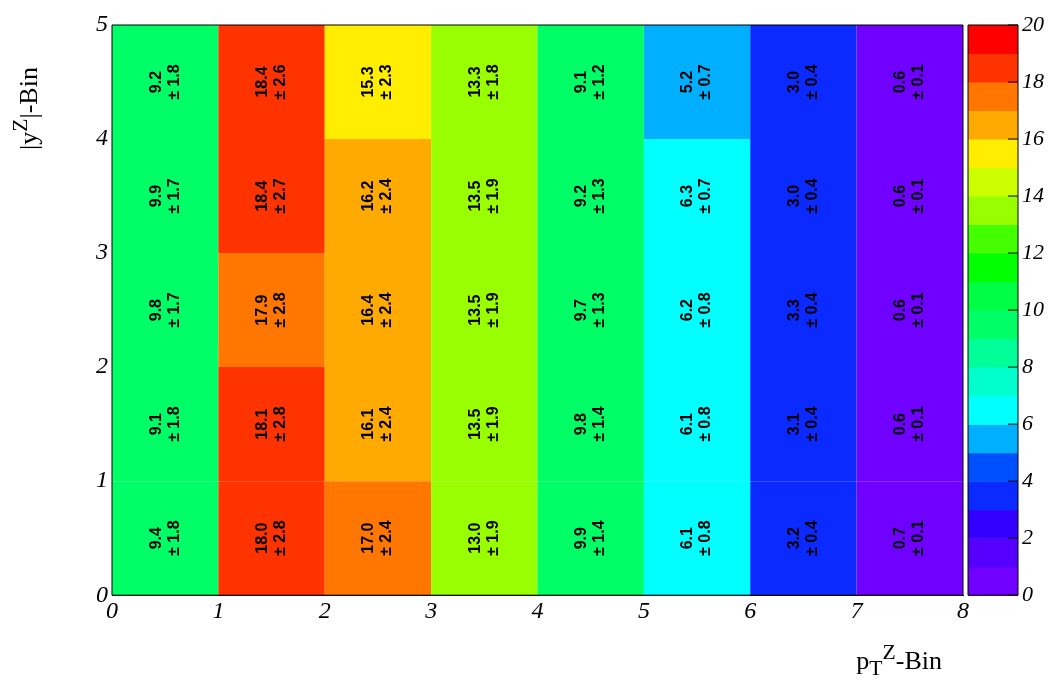  I want to click on data-label: 3.1 ± 0.4, so click(802, 424).